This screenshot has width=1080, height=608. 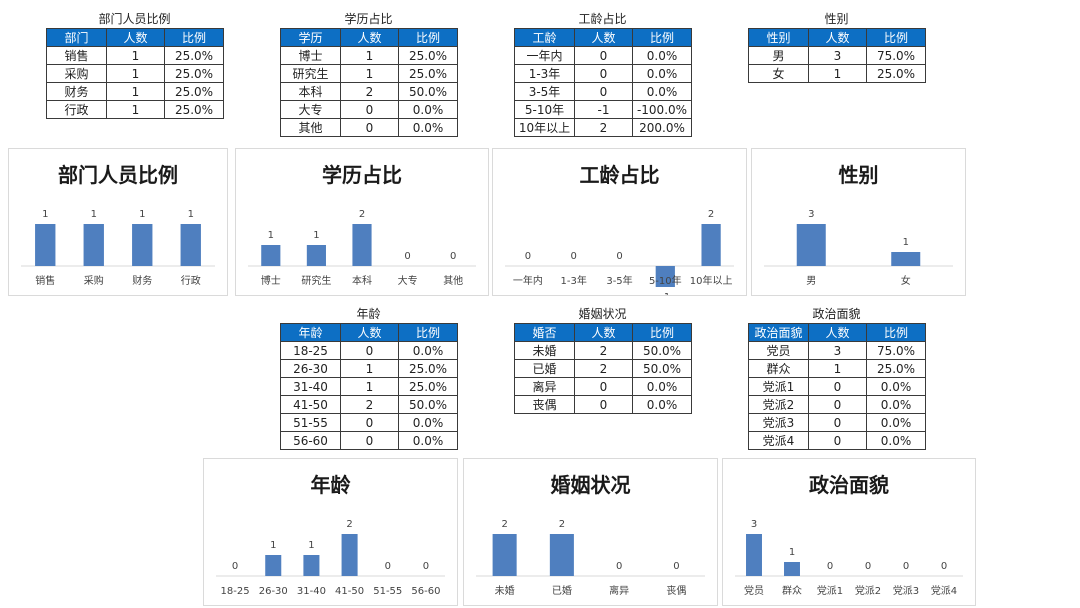 What do you see at coordinates (603, 55) in the screenshot?
I see `table-row: 一年内 0 0.0%` at bounding box center [603, 55].